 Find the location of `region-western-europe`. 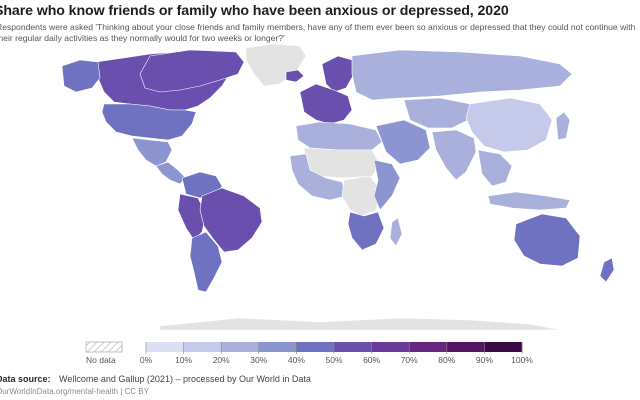

region-western-europe is located at coordinates (326, 104).